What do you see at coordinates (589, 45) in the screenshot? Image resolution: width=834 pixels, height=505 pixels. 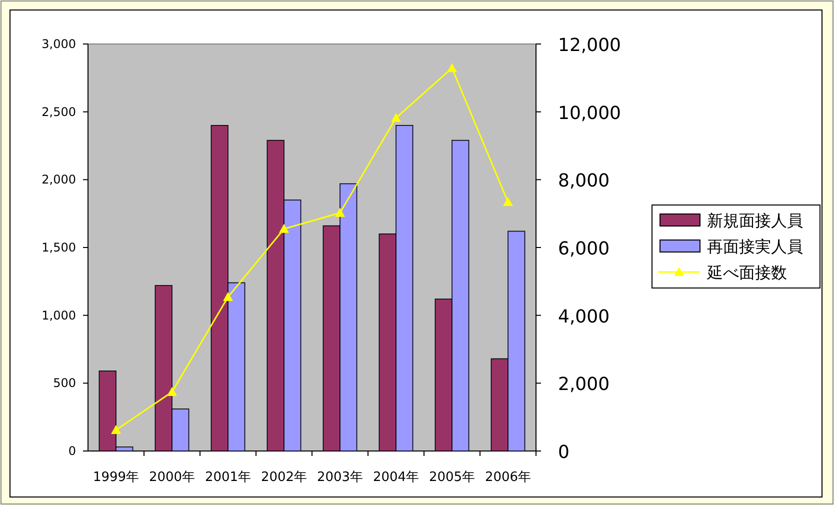 I see `y2-tick-label: 12,000` at bounding box center [589, 45].